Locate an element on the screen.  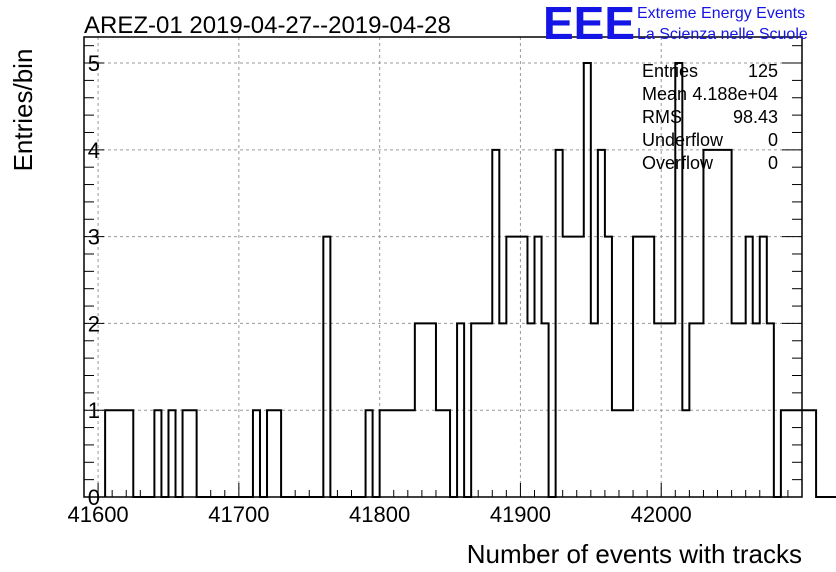
y-tick-label: 1 is located at coordinates (94, 410).